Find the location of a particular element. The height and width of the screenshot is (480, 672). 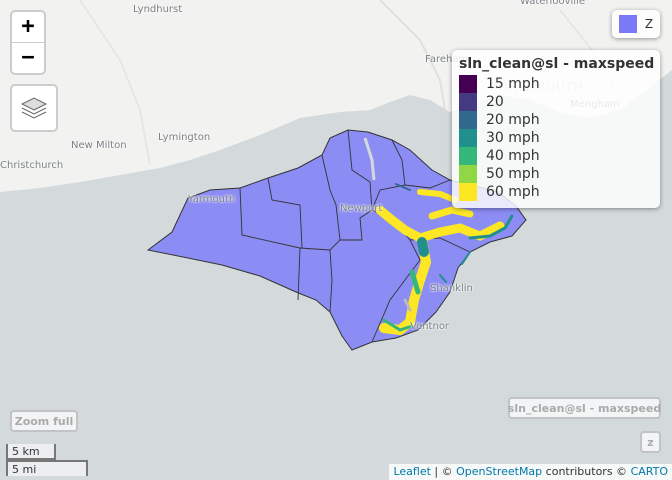

layer-toggle-button: sln_clean@sl - maxspeed is located at coordinates (584, 408).